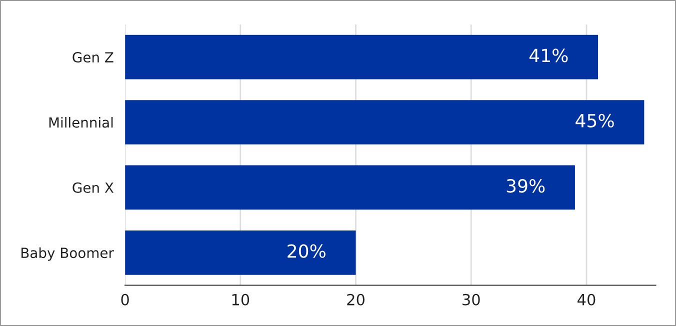 The width and height of the screenshot is (676, 326). What do you see at coordinates (68, 254) in the screenshot?
I see `y-tick-label: Baby Boomer` at bounding box center [68, 254].